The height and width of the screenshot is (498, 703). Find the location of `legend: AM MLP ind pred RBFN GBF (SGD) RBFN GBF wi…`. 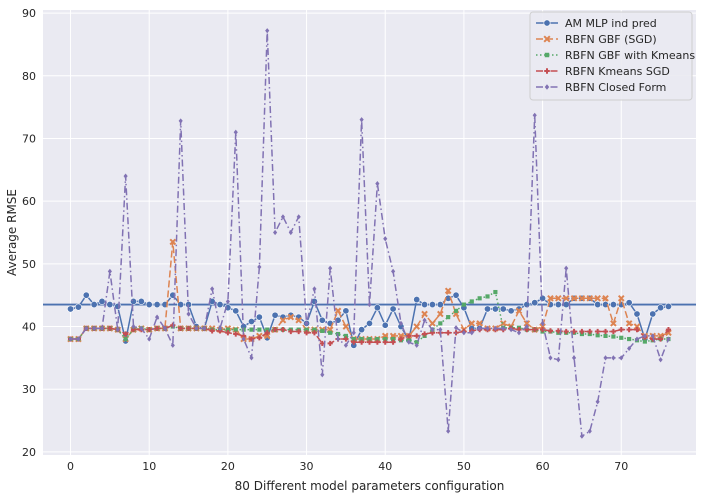

legend: AM MLP ind pred RBFN GBF (SGD) RBFN GBF wi… is located at coordinates (612, 56).